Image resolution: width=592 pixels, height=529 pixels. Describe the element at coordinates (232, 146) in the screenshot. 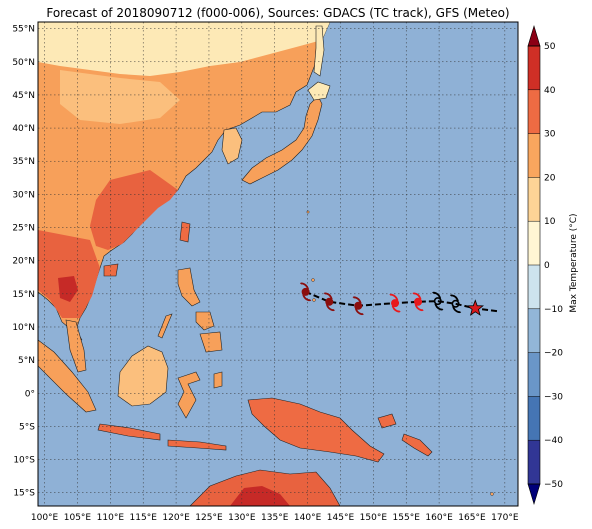

I see `korea` at that location.